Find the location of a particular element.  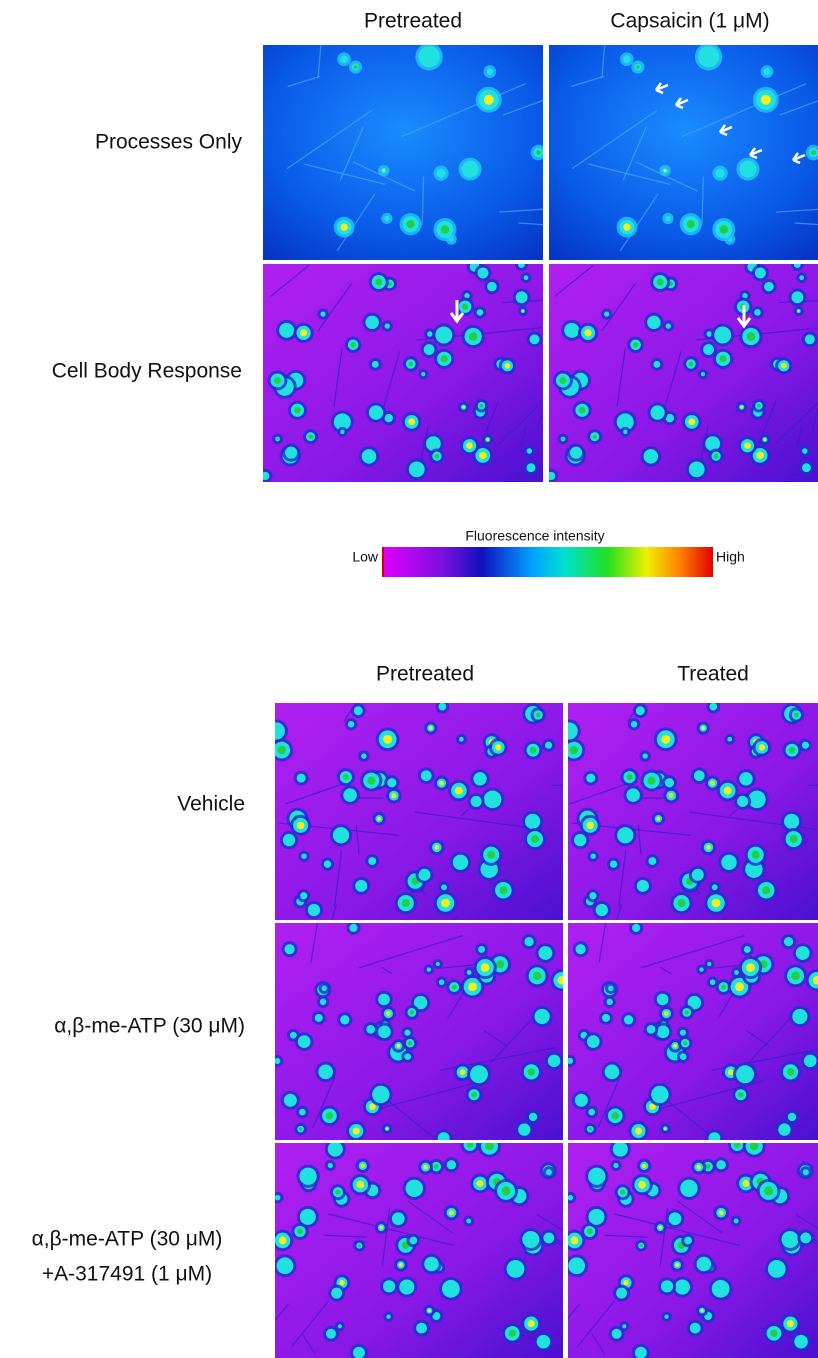

row-label: Cell Body Response is located at coordinates (147, 371).